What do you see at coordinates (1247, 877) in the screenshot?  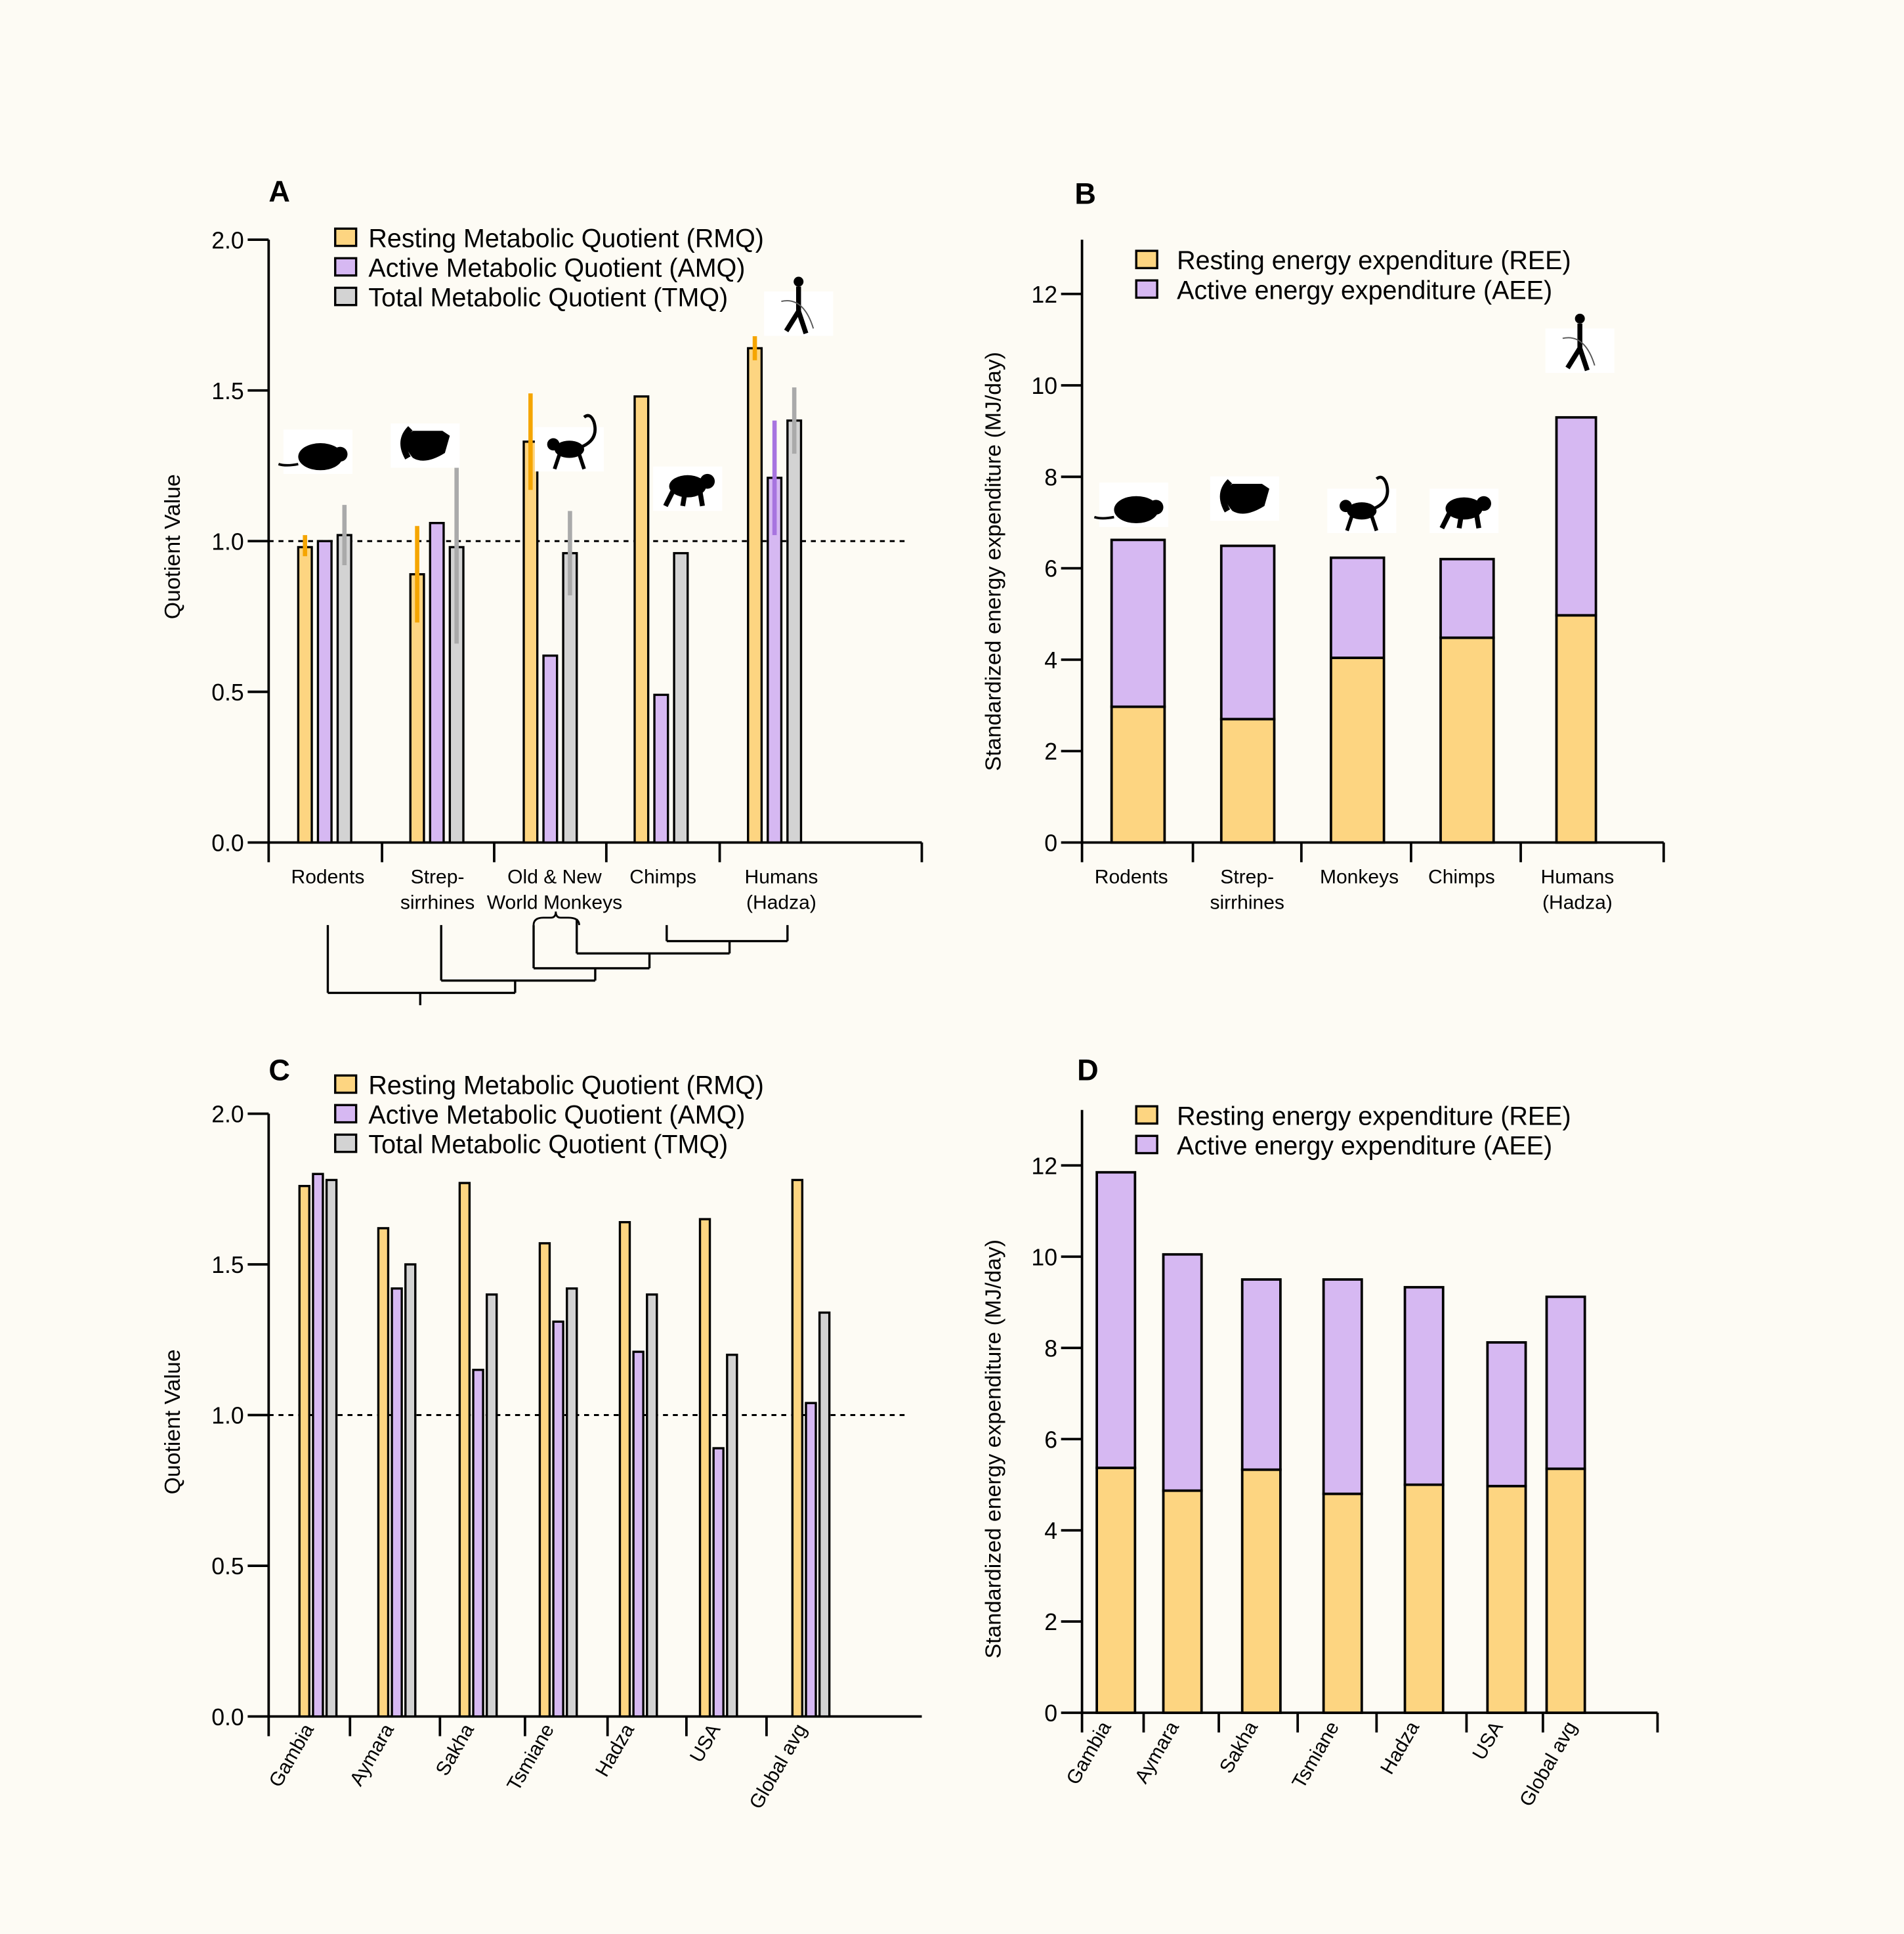 I see `category-label-line: Strep-` at bounding box center [1247, 877].